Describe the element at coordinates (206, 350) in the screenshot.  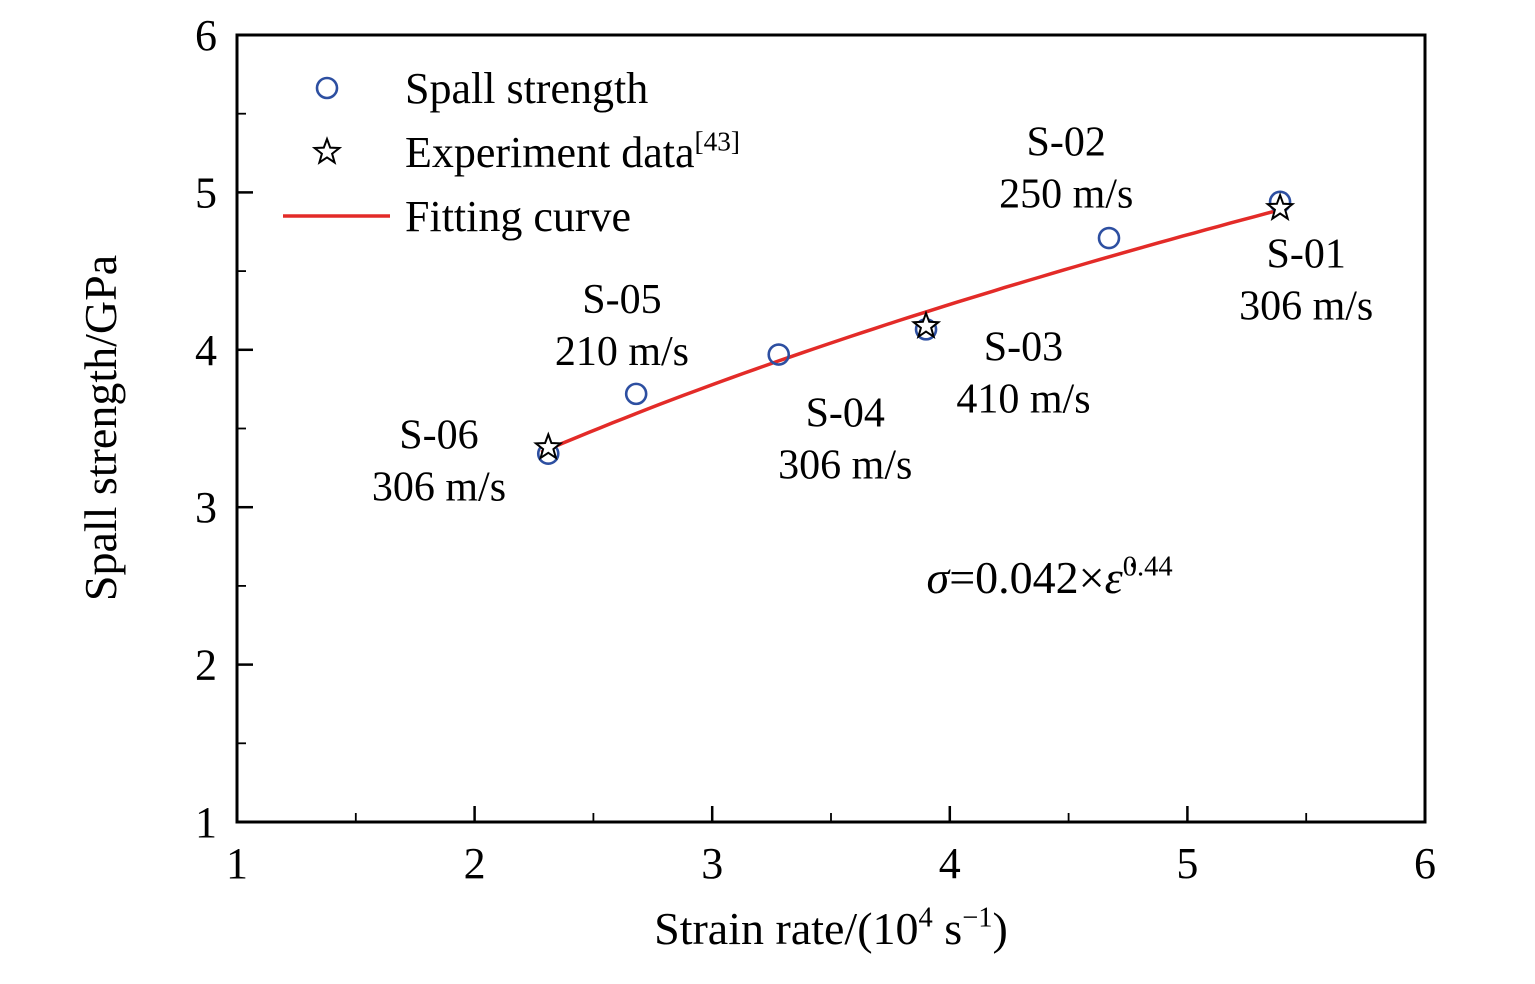
I see `y-tick-label: 4` at that location.